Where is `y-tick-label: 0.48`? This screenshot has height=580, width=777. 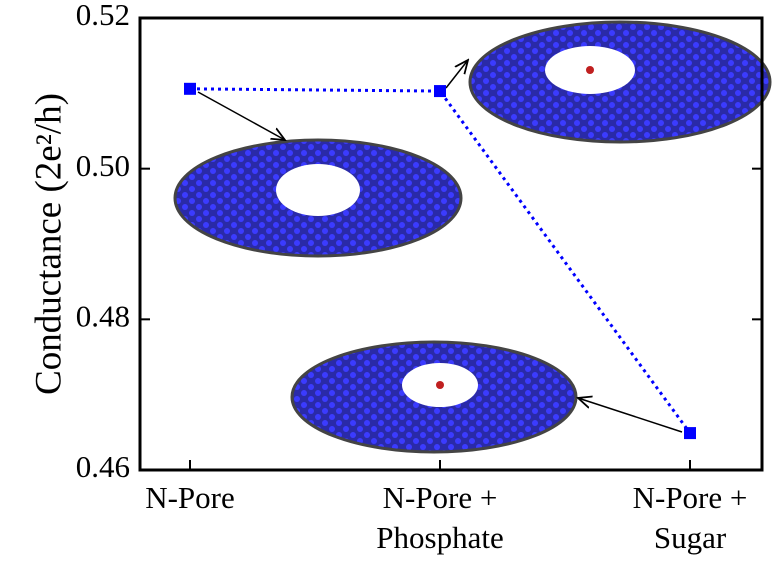 y-tick-label: 0.48 is located at coordinates (103, 315).